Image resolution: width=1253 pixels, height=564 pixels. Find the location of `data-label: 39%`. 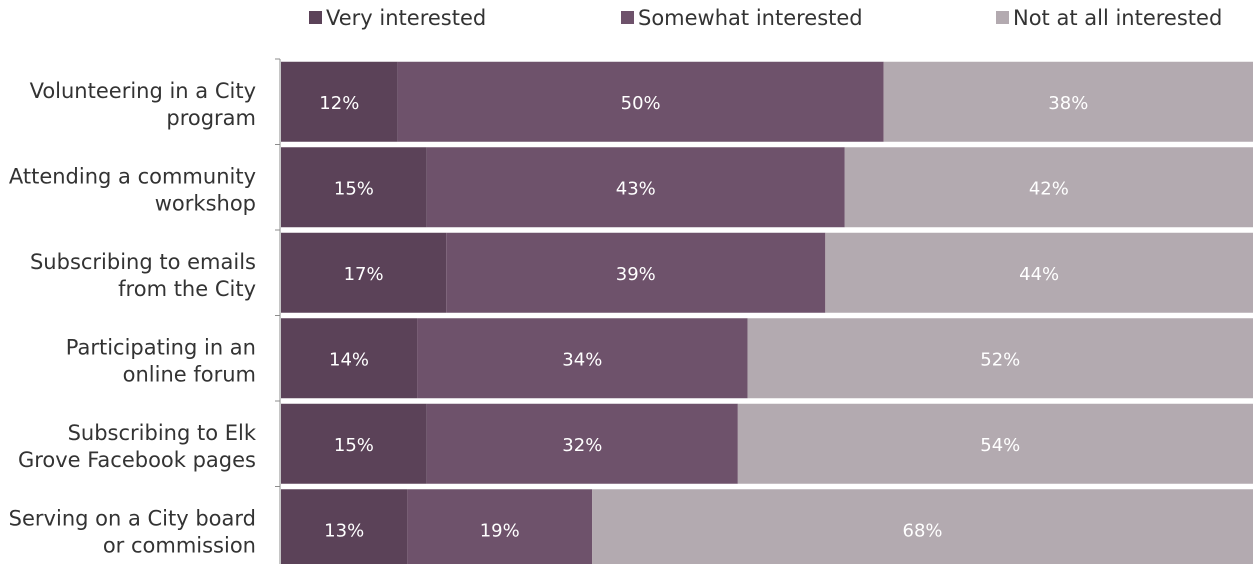

data-label: 39% is located at coordinates (636, 274).